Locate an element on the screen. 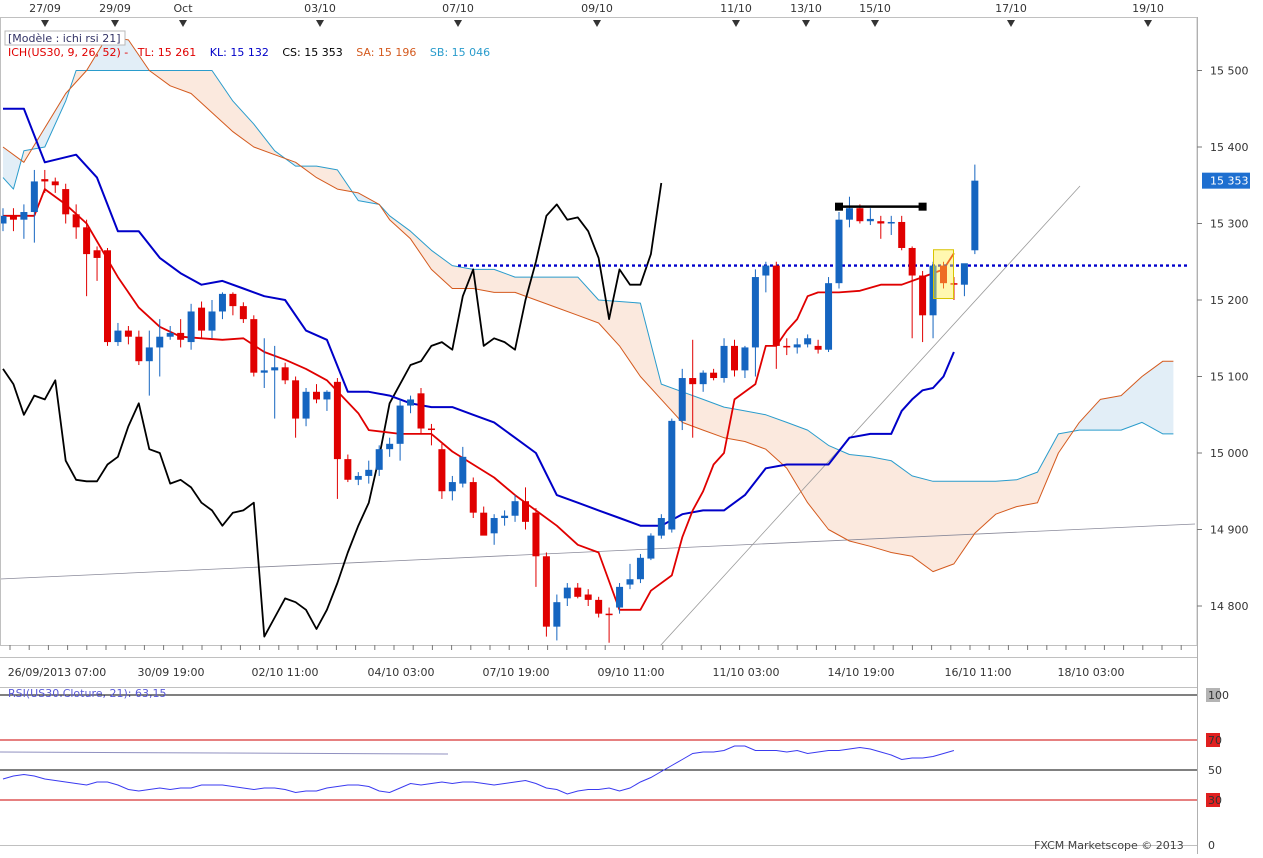  model-label: [Modèle : ichi rsi 21] is located at coordinates (64, 38).